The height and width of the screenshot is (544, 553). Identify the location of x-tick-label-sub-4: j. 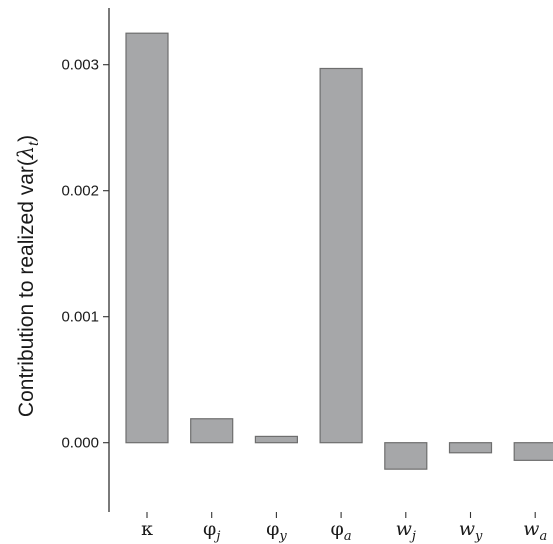
(412, 536).